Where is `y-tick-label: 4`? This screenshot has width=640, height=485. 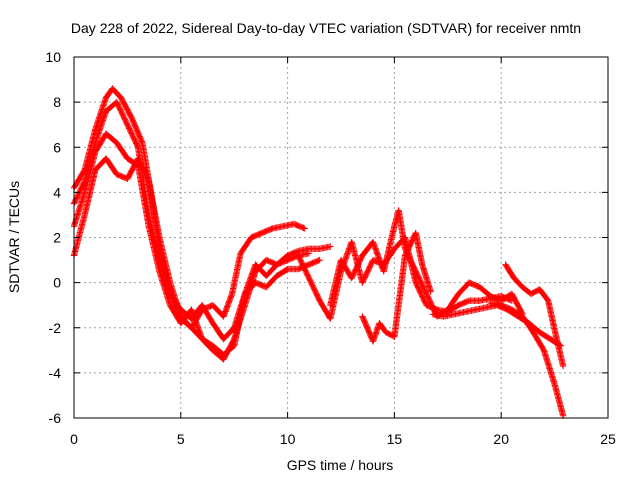
y-tick-label: 4 is located at coordinates (57, 192).